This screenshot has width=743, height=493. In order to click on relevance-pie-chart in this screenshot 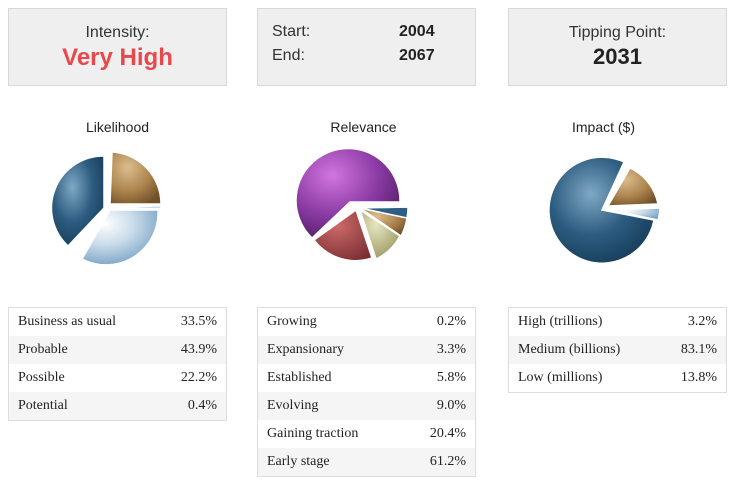, I will do `click(352, 204)`.